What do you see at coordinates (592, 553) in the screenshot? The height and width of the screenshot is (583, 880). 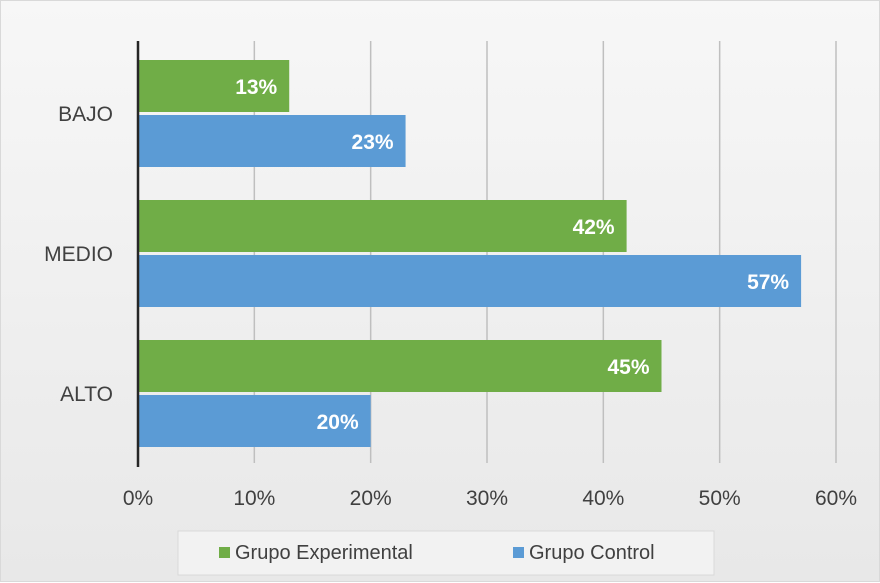 I see `legend-label: Grupo Control` at bounding box center [592, 553].